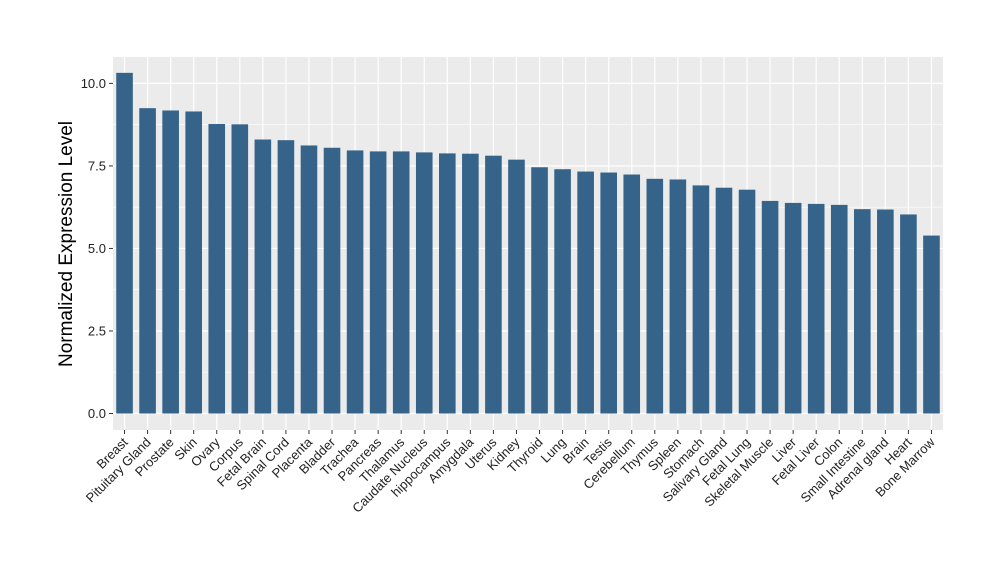 The image size is (1000, 580). Describe the element at coordinates (908, 314) in the screenshot. I see `bar-heart` at that location.